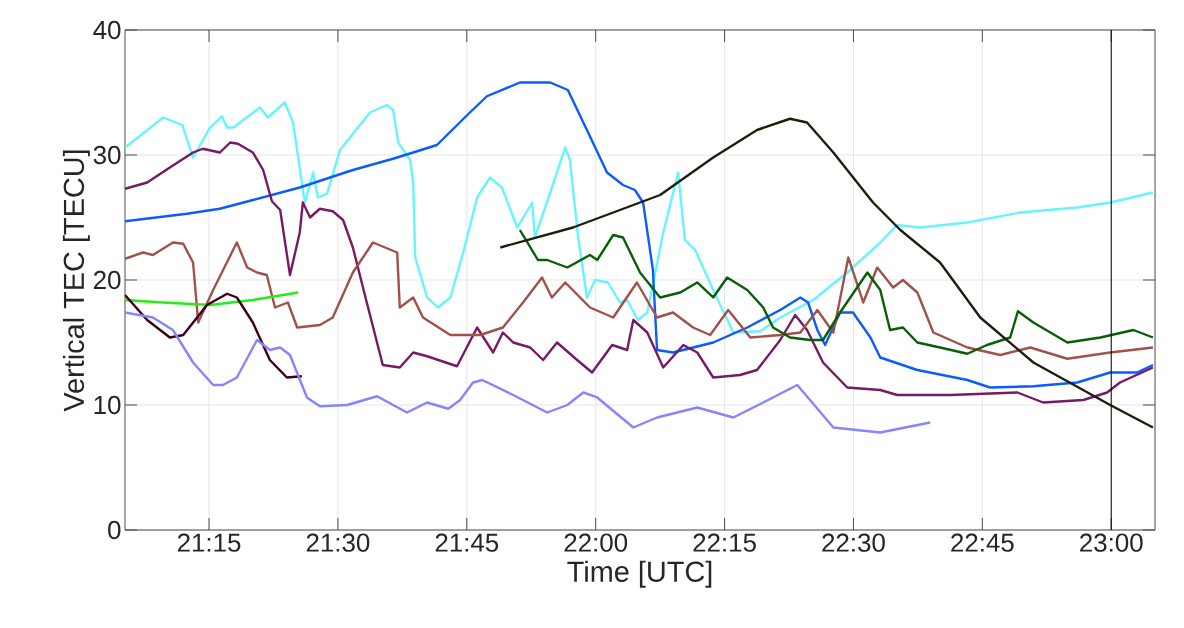 This screenshot has width=1184, height=628. Describe the element at coordinates (107, 155) in the screenshot. I see `y-tick-label: 30` at that location.